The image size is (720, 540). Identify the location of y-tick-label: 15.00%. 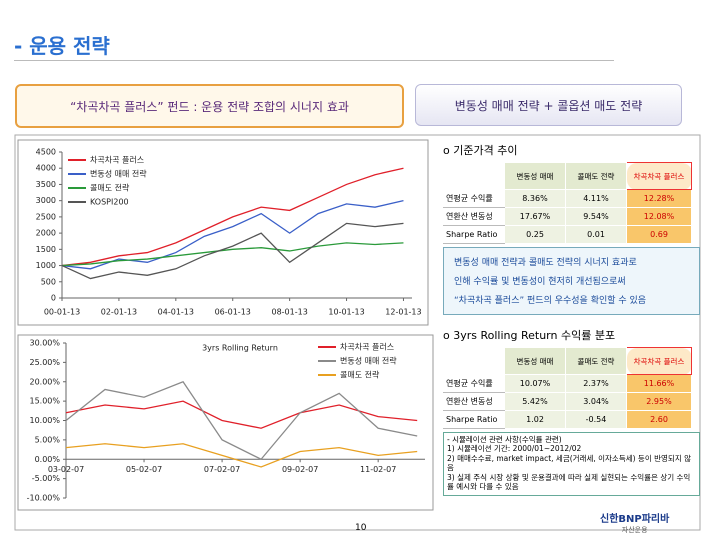
(44, 401).